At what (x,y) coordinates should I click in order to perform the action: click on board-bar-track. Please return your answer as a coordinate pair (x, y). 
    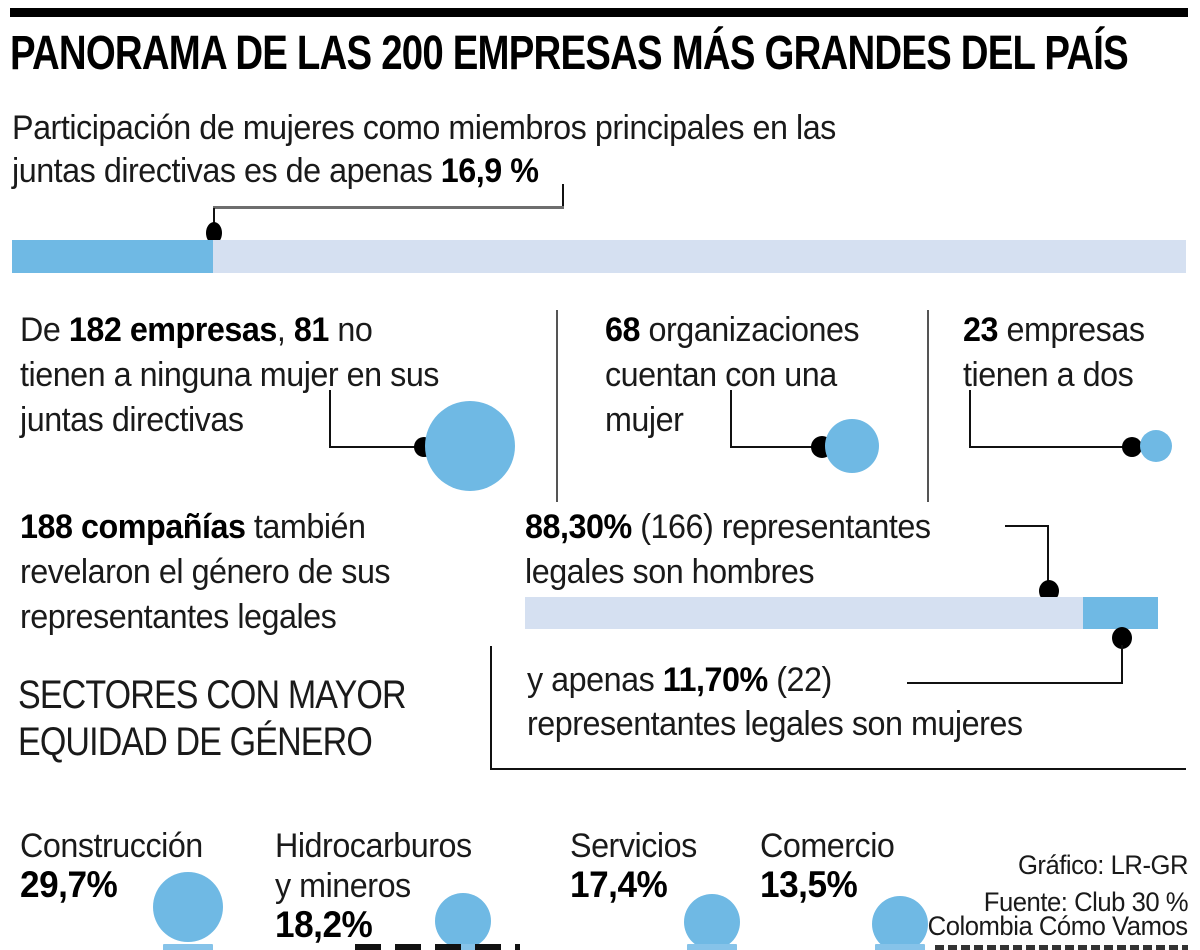
    Looking at the image, I should click on (599, 256).